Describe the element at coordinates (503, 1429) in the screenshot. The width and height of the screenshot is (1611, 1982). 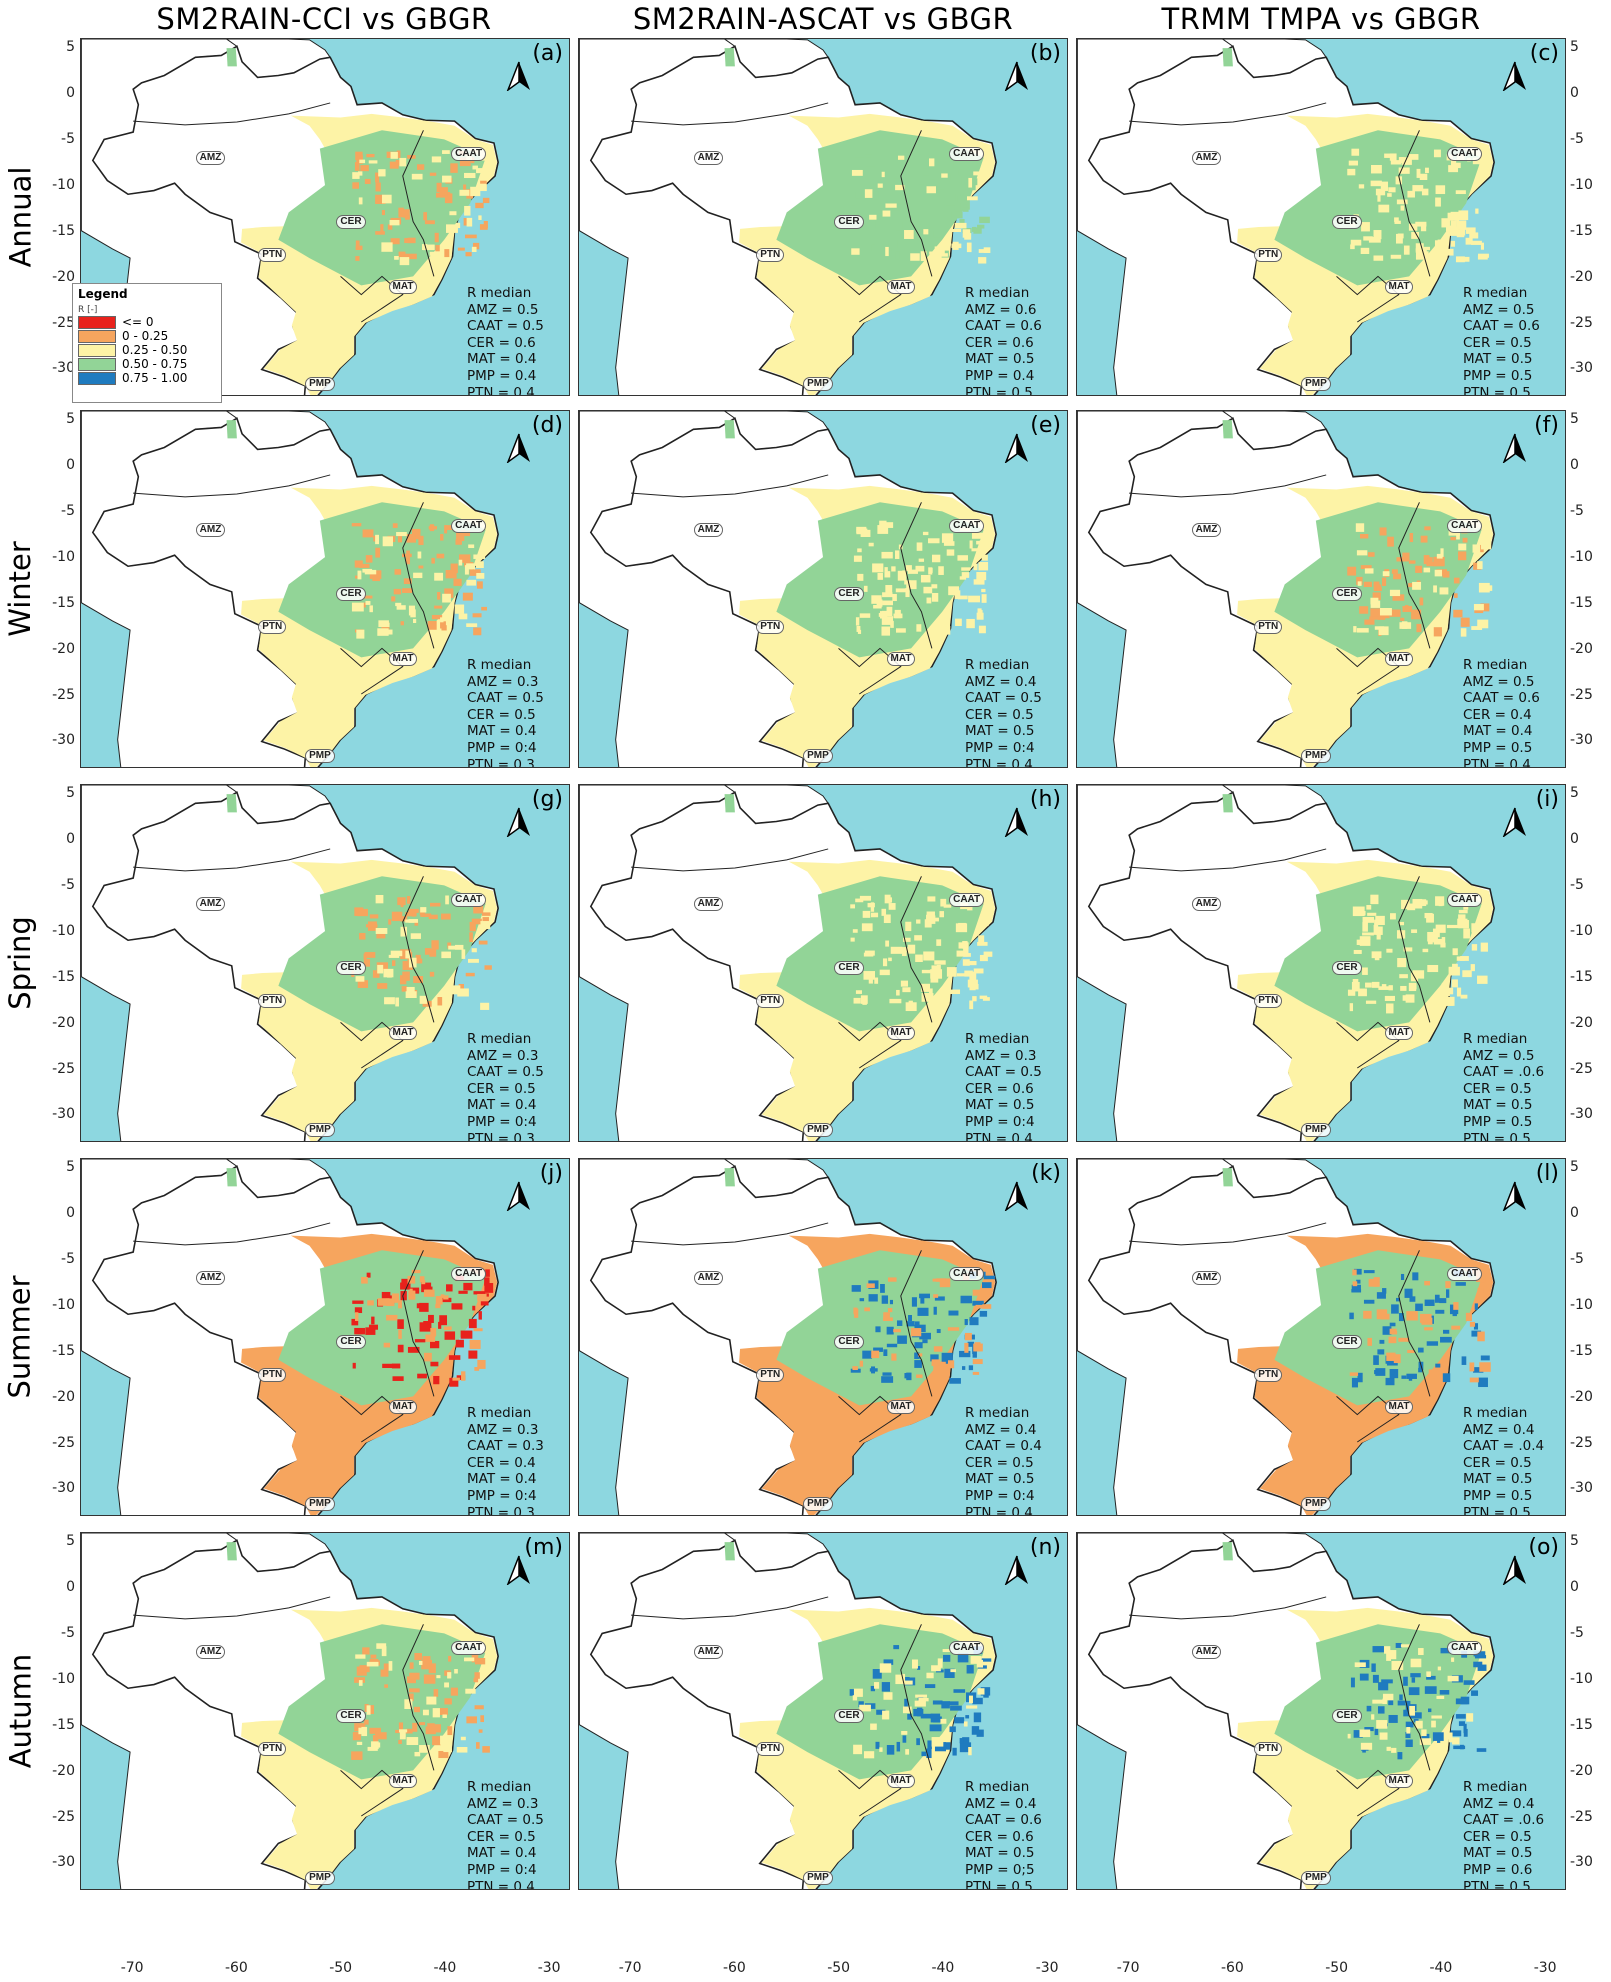
I see `stat-line: AMZ = 0.3` at that location.